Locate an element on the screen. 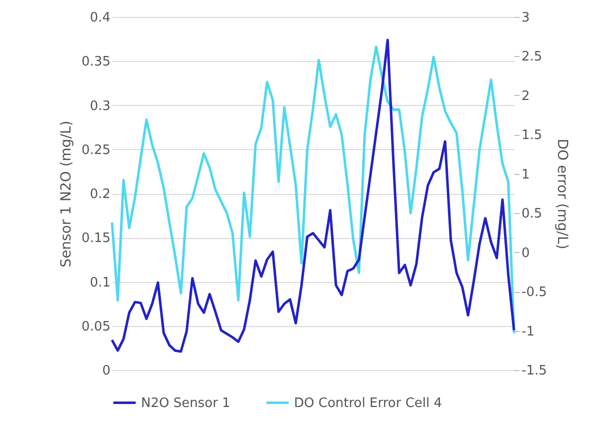 This screenshot has width=610, height=431. y2-tick-label: 1.5 is located at coordinates (532, 136).